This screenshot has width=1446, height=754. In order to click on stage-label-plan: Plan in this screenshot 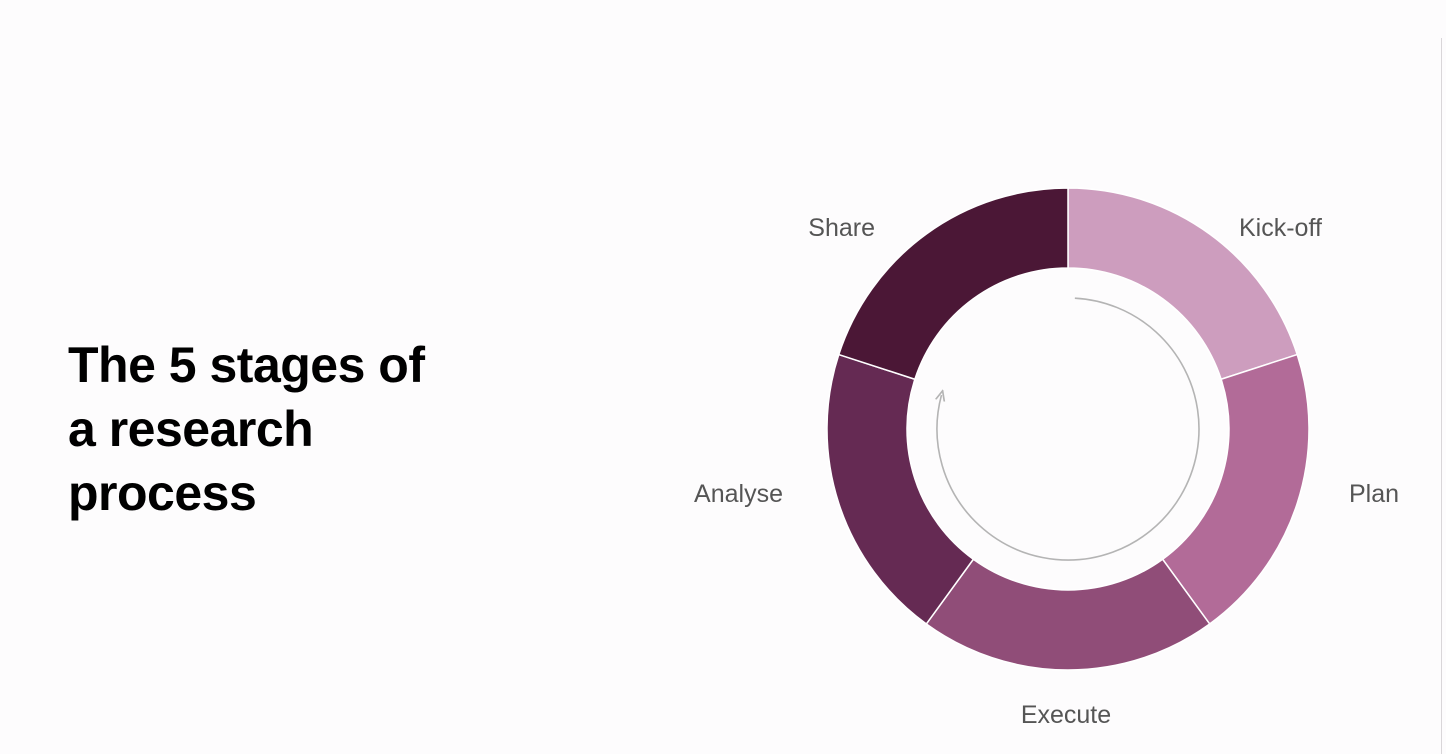, I will do `click(1374, 494)`.